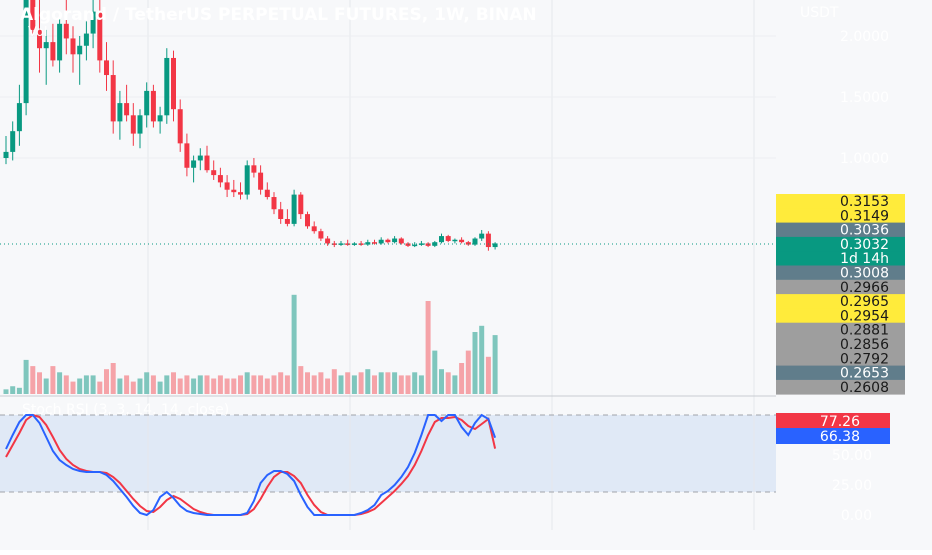 The width and height of the screenshot is (932, 555). What do you see at coordinates (864, 288) in the screenshot?
I see `price-label-text: 0.2966` at bounding box center [864, 288].